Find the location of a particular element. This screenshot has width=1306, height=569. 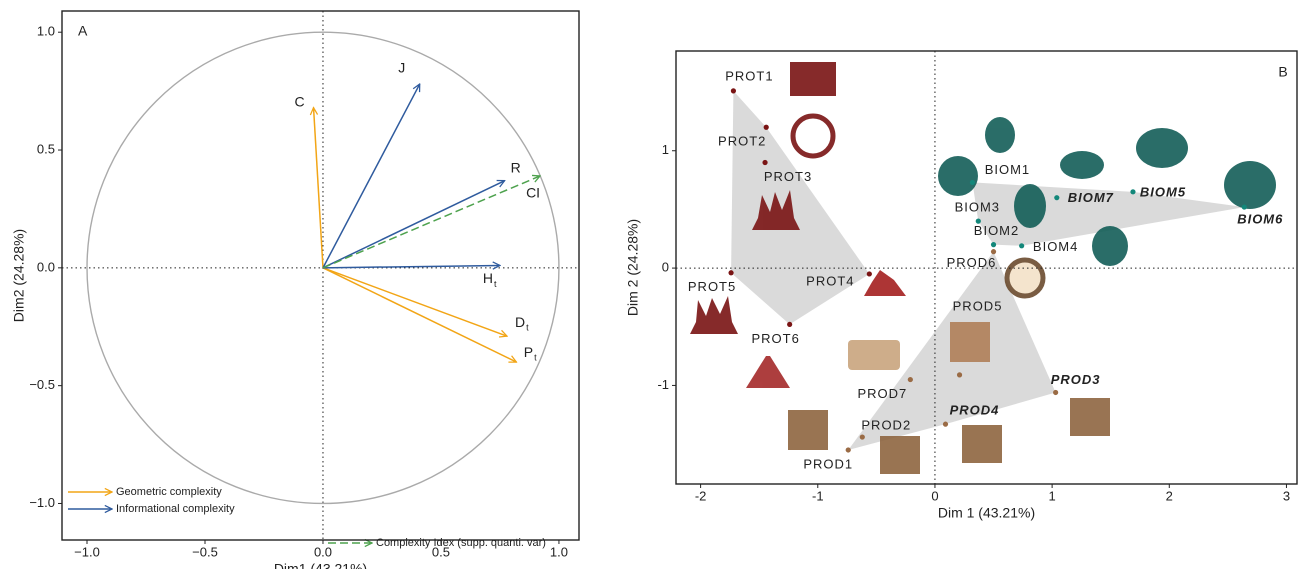

arrow-label: P is located at coordinates (528, 352).